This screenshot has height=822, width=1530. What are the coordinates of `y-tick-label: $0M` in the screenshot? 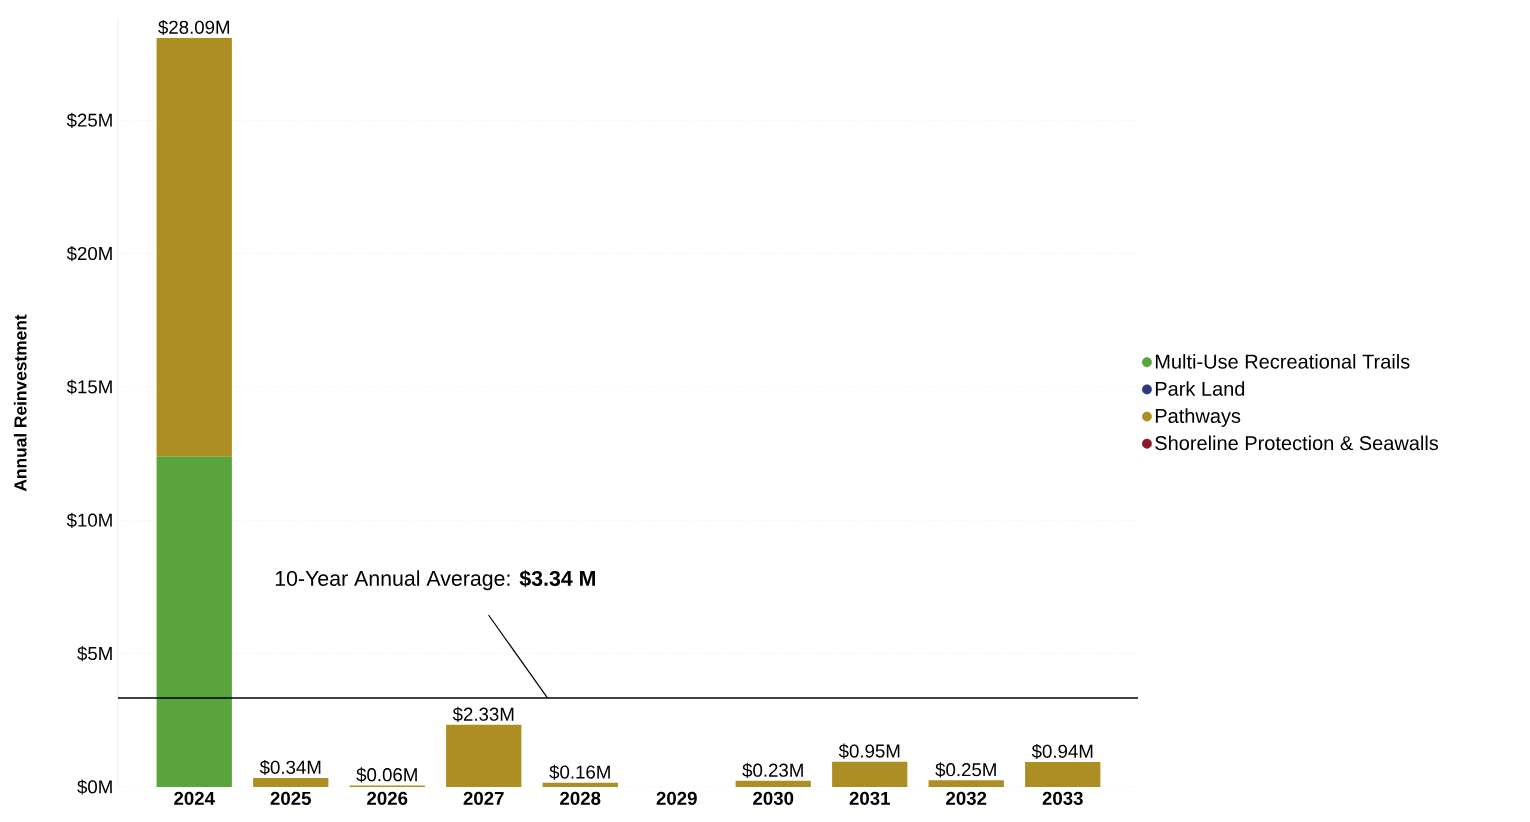 It's located at (94, 787).